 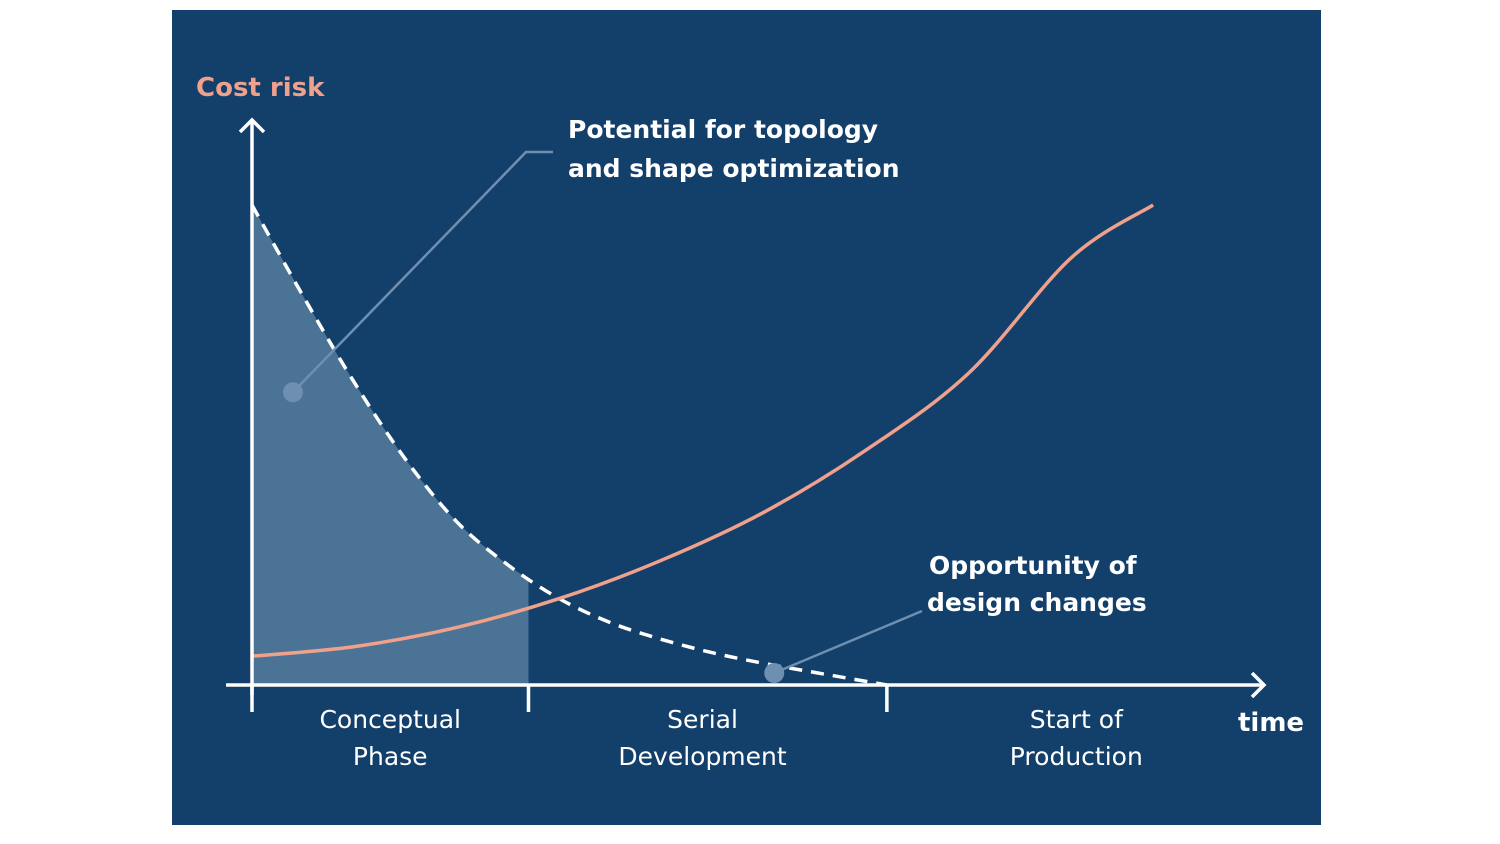 What do you see at coordinates (1271, 723) in the screenshot?
I see `x-axis-label: time` at bounding box center [1271, 723].